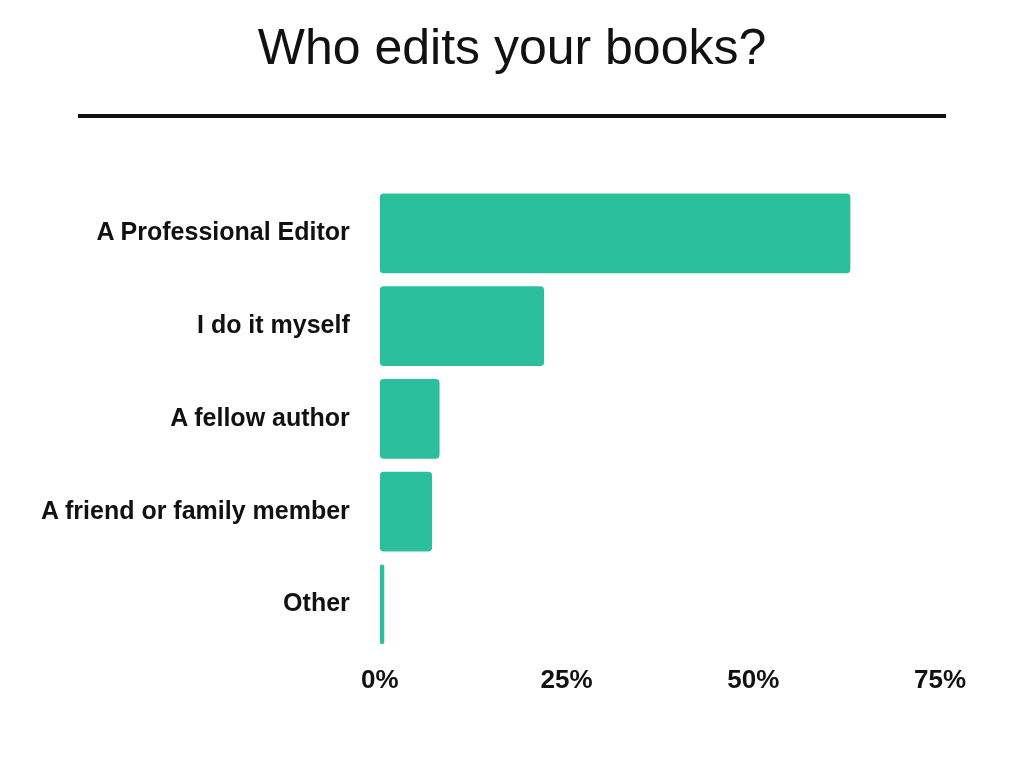  What do you see at coordinates (317, 602) in the screenshot?
I see `y-tick-label: Other` at bounding box center [317, 602].